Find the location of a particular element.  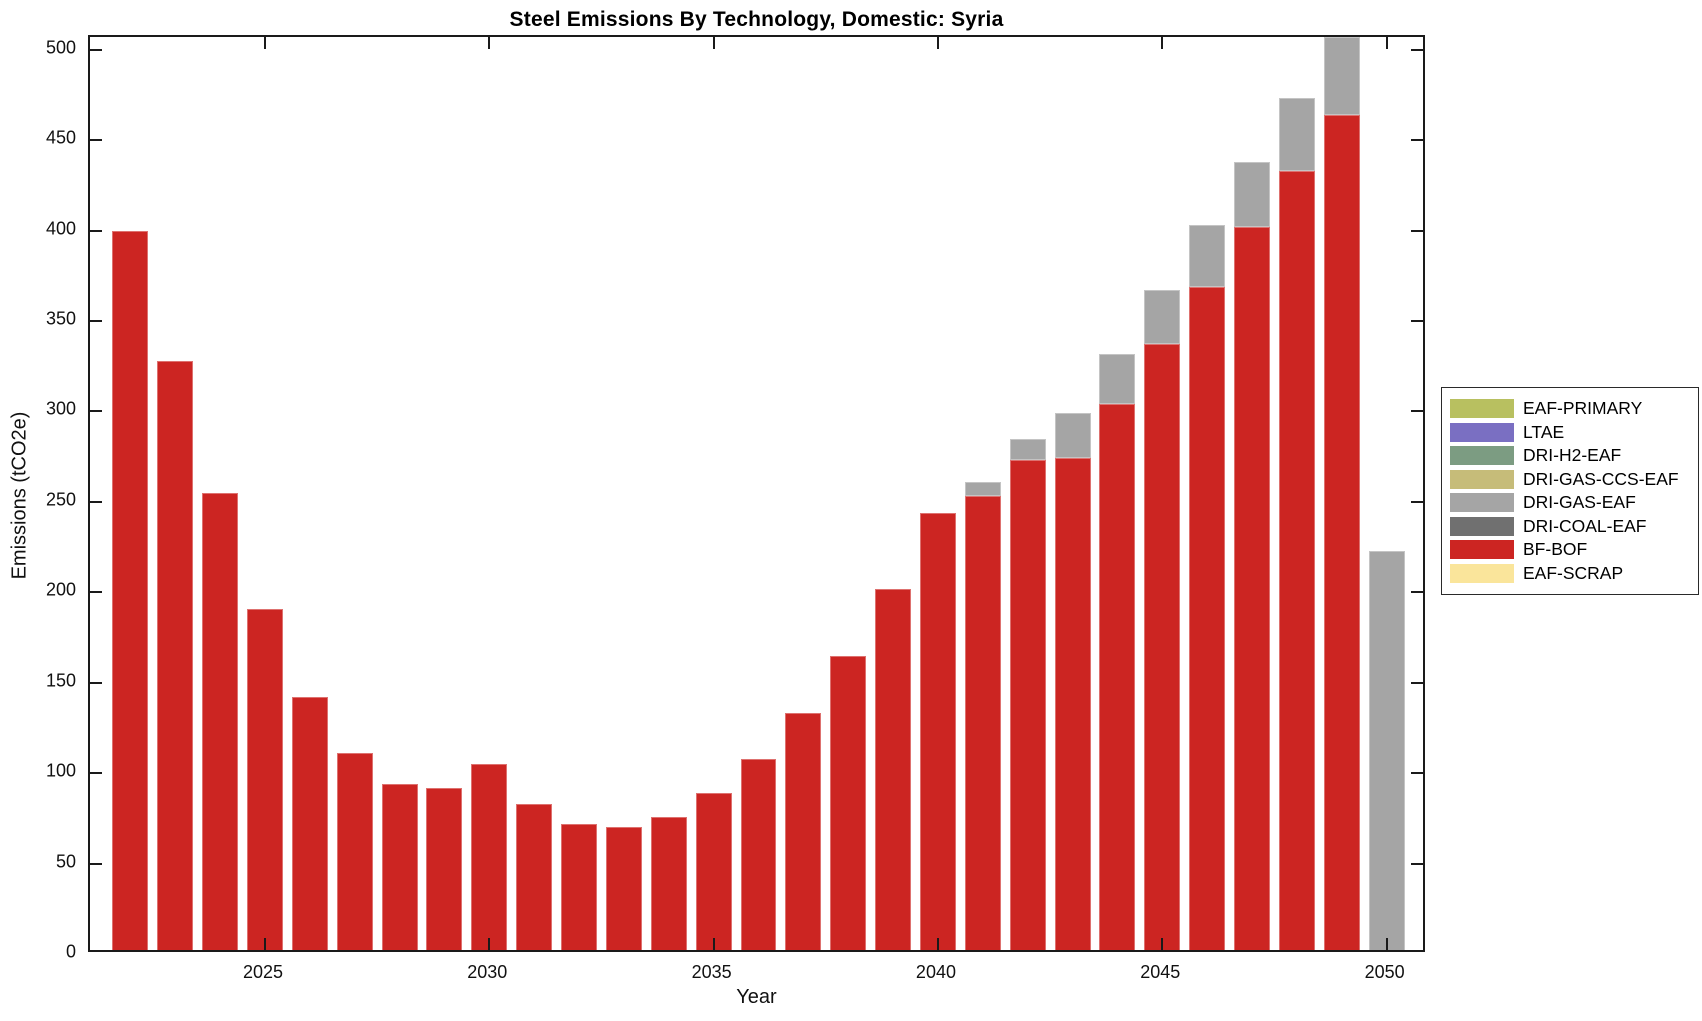

legend-item-DRI-GAS-EAF: DRI-GAS-EAF is located at coordinates (1574, 503).